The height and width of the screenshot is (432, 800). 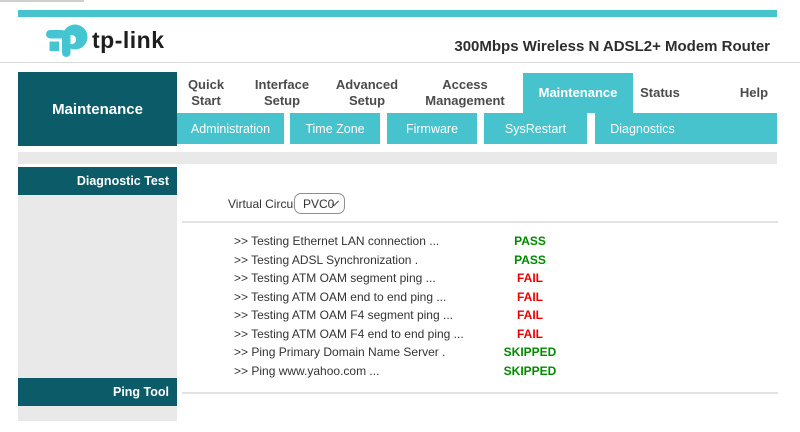 What do you see at coordinates (535, 128) in the screenshot?
I see `subnav-item-sysrestart: SysRestart` at bounding box center [535, 128].